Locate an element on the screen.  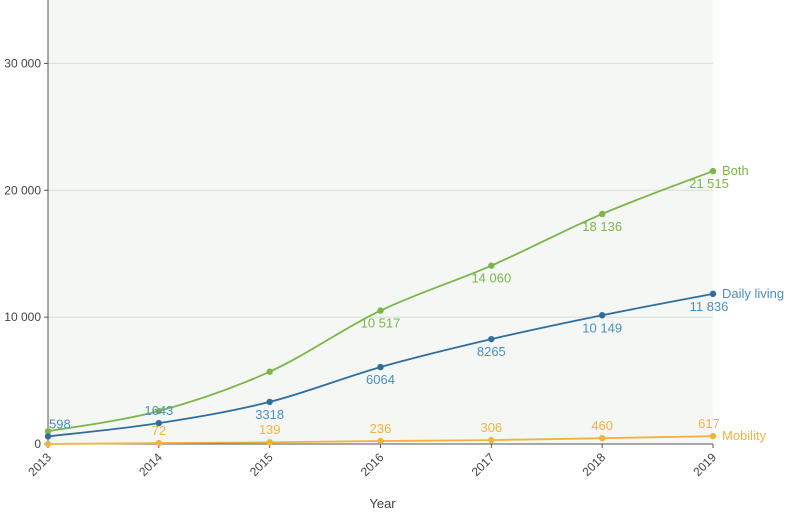
y-tick-label-10000: 10 000 is located at coordinates (22, 317).